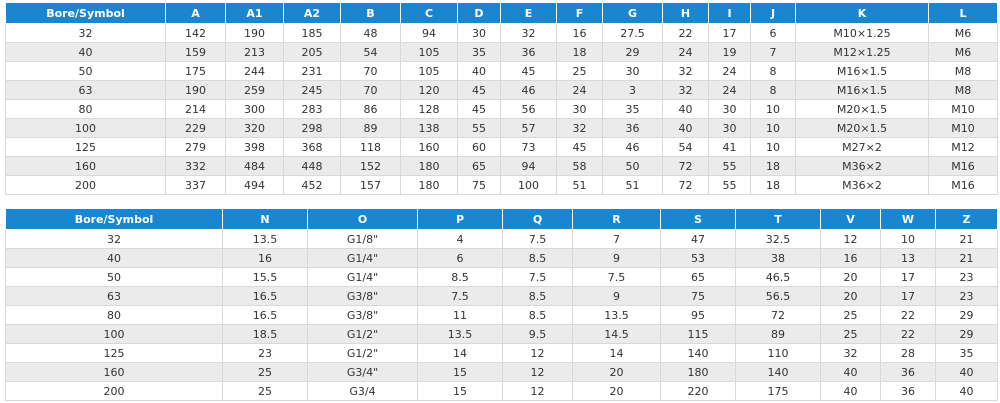 The image size is (1000, 403). Describe the element at coordinates (778, 219) in the screenshot. I see `header-cell: T` at that location.